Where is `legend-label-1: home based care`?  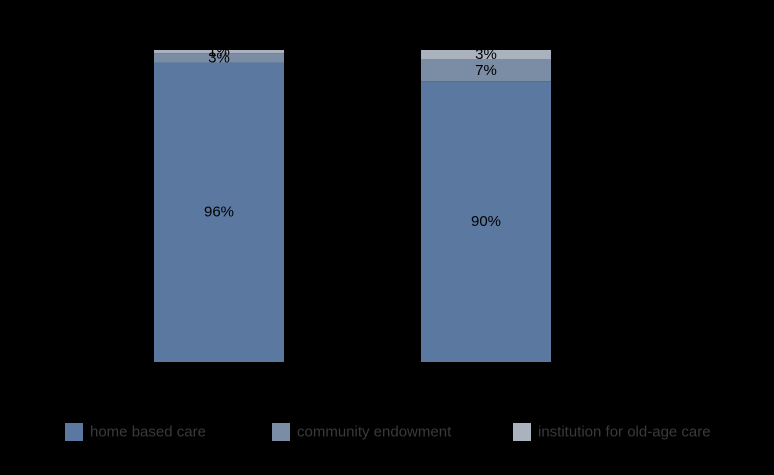
legend-label-1: home based care is located at coordinates (148, 432).